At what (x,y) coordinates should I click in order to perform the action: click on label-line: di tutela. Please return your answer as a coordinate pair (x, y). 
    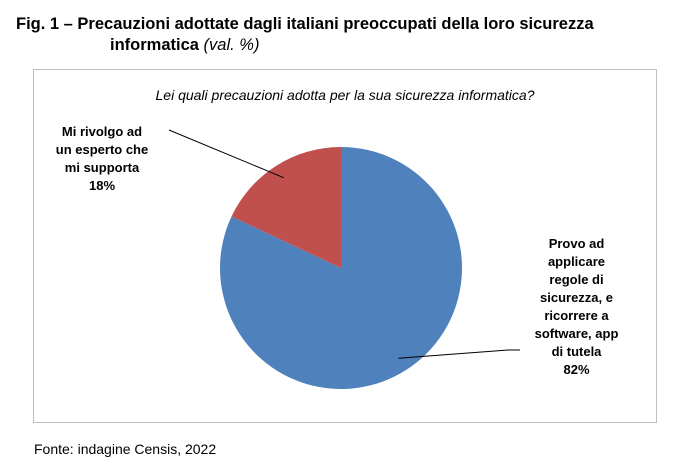
    Looking at the image, I should click on (576, 351).